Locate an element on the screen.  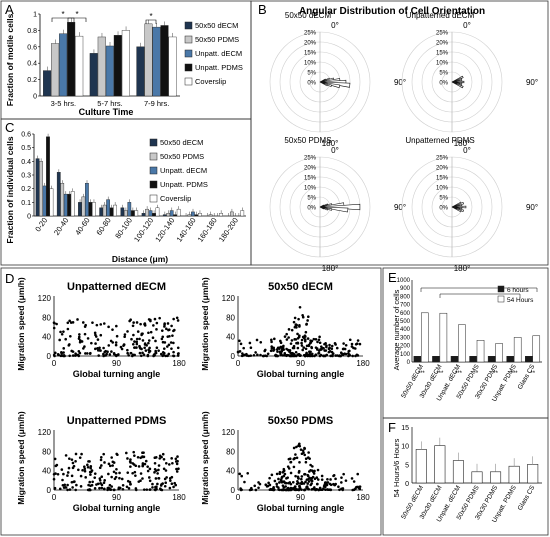
scatter-title: 50x50 dECM is located at coordinates (300, 287).